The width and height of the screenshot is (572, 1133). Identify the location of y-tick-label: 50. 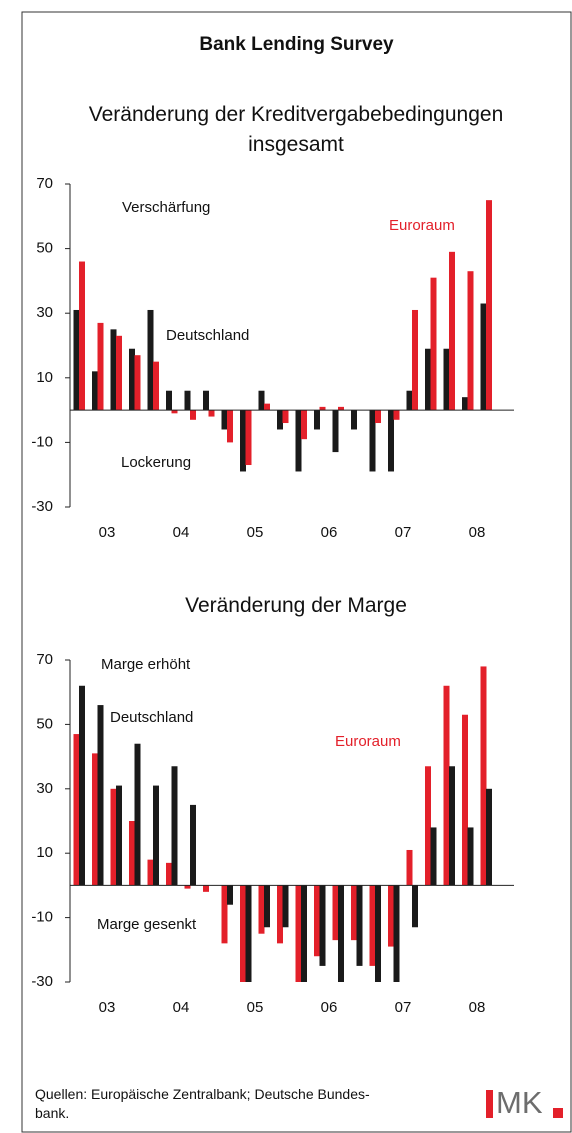
(44, 248).